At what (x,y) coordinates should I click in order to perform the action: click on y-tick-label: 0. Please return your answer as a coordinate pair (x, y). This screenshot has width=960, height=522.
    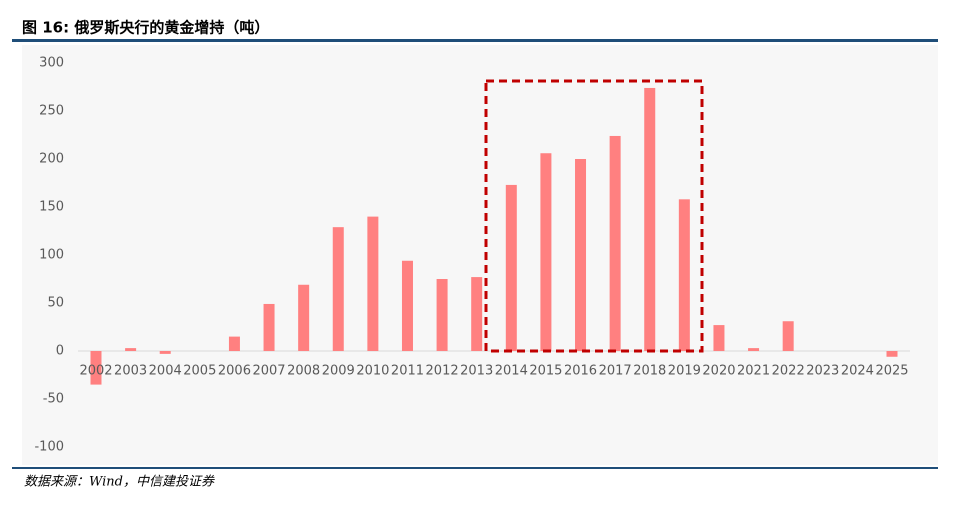
    Looking at the image, I should click on (60, 351).